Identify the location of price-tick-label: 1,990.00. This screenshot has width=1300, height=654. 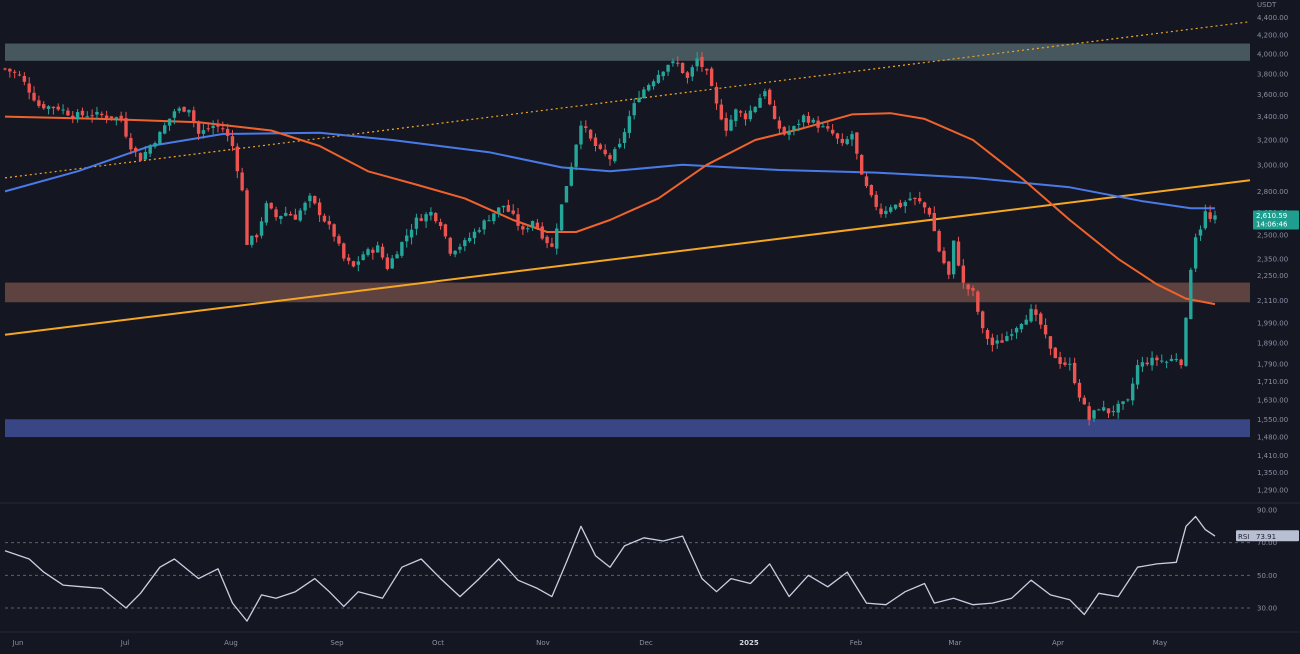
(1272, 323).